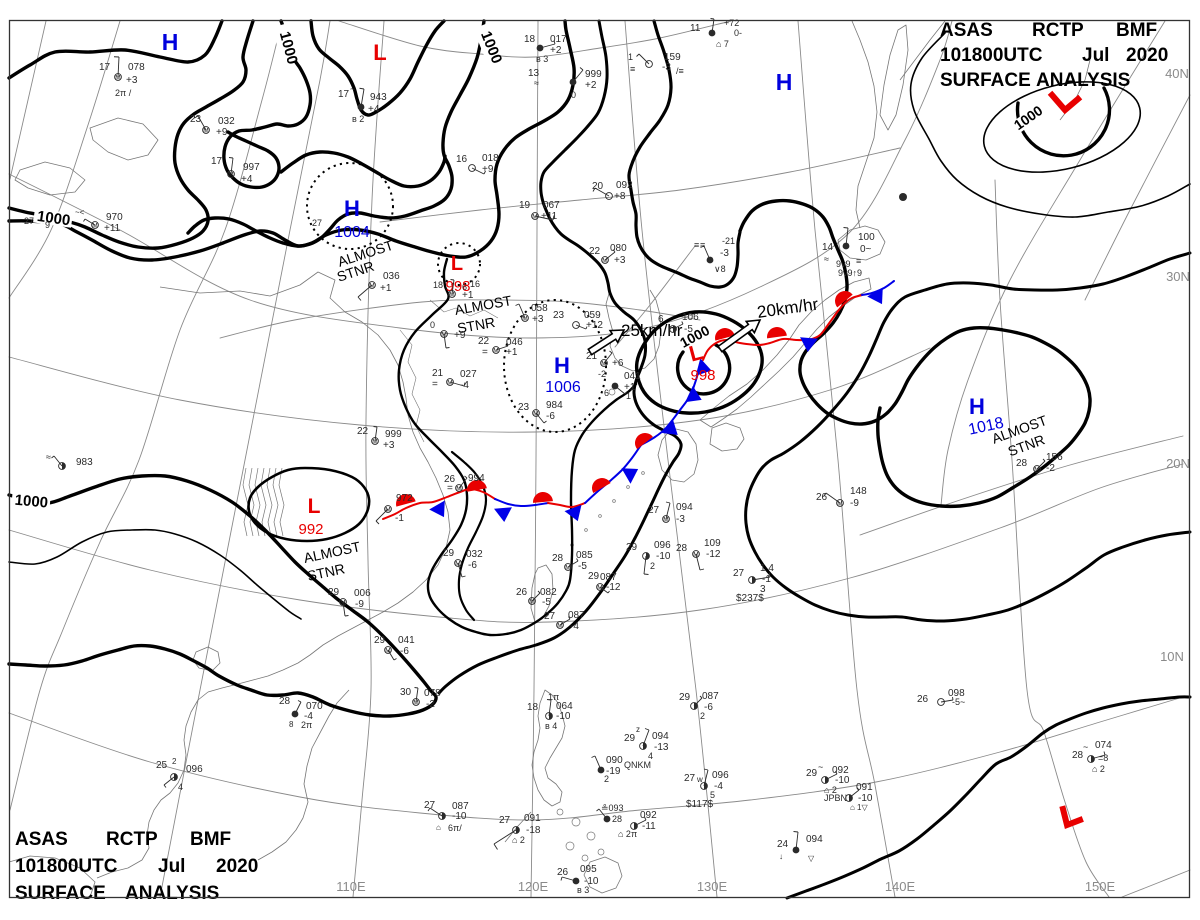  I want to click on svg-text: +2, so click(591, 85).